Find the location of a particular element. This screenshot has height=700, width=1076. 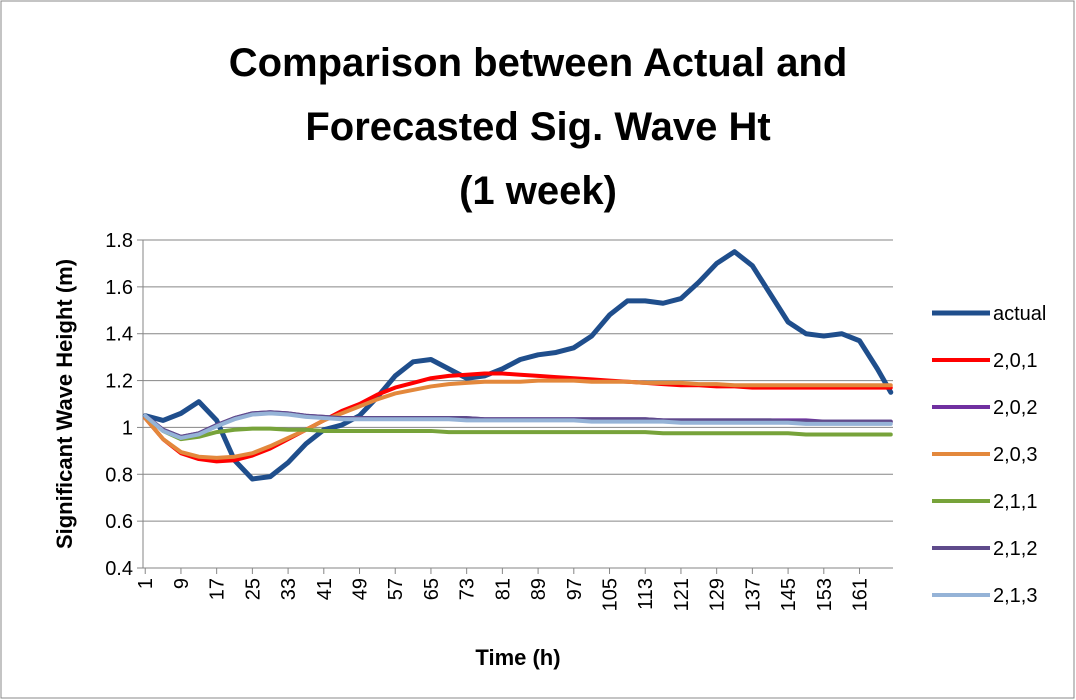

legend-label: 2,0,2 is located at coordinates (1015, 408).